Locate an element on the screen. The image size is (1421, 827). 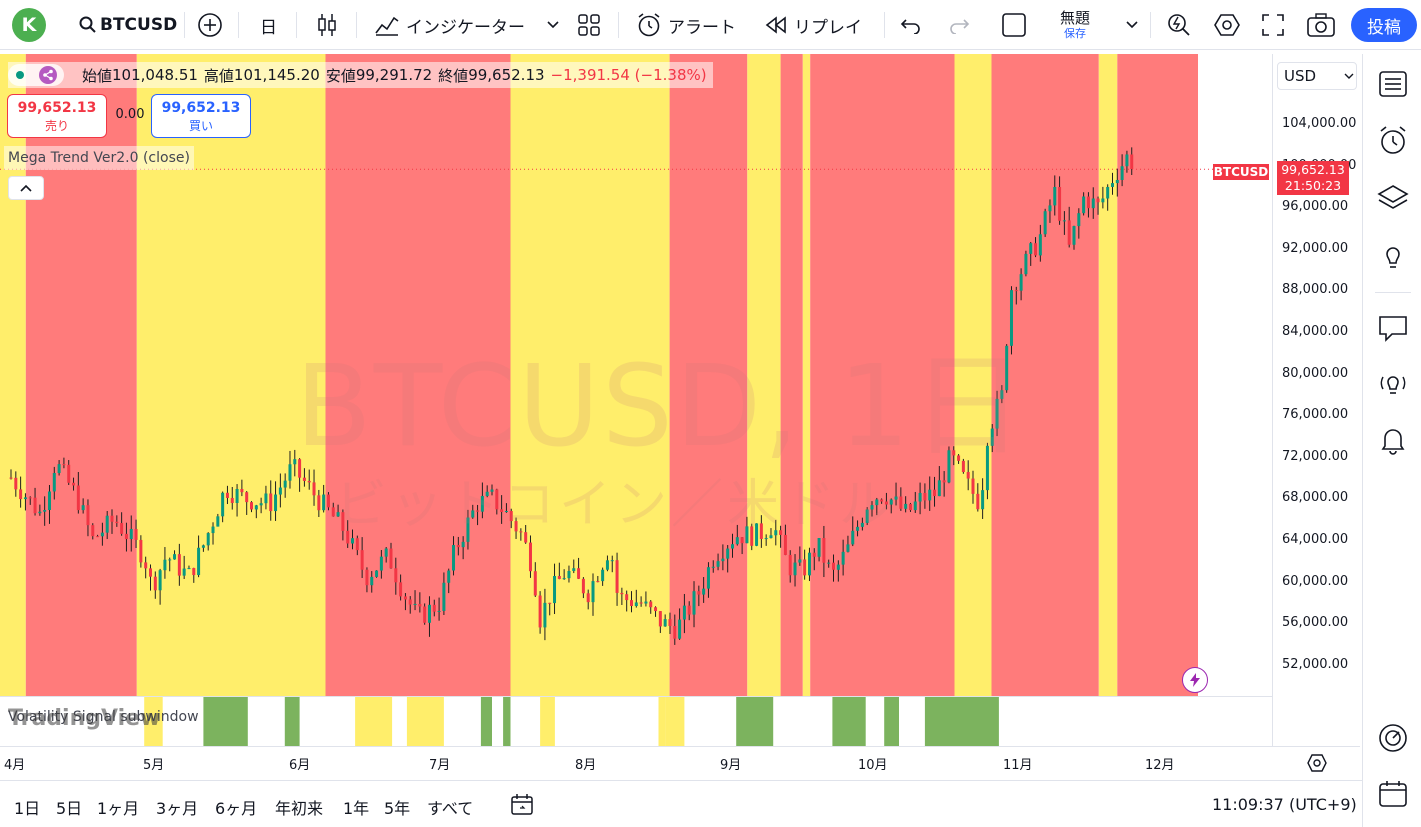
close-label: 終値 is located at coordinates (453, 75).